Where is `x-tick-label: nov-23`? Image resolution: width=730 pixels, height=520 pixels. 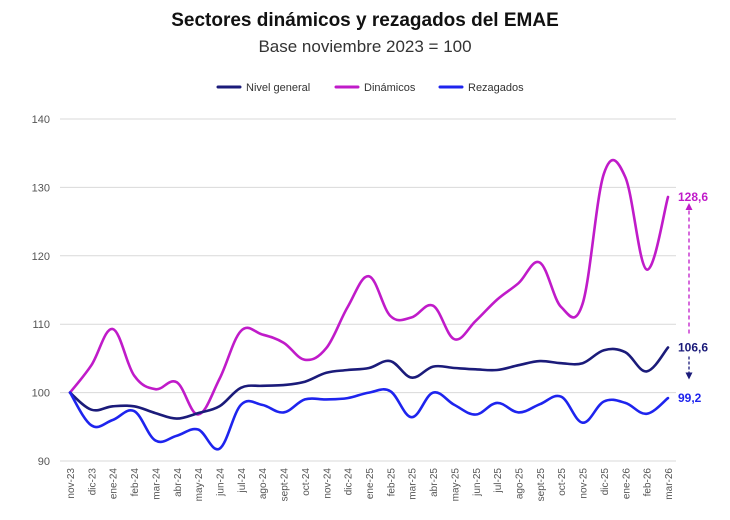 x-tick-label: nov-23 is located at coordinates (71, 483).